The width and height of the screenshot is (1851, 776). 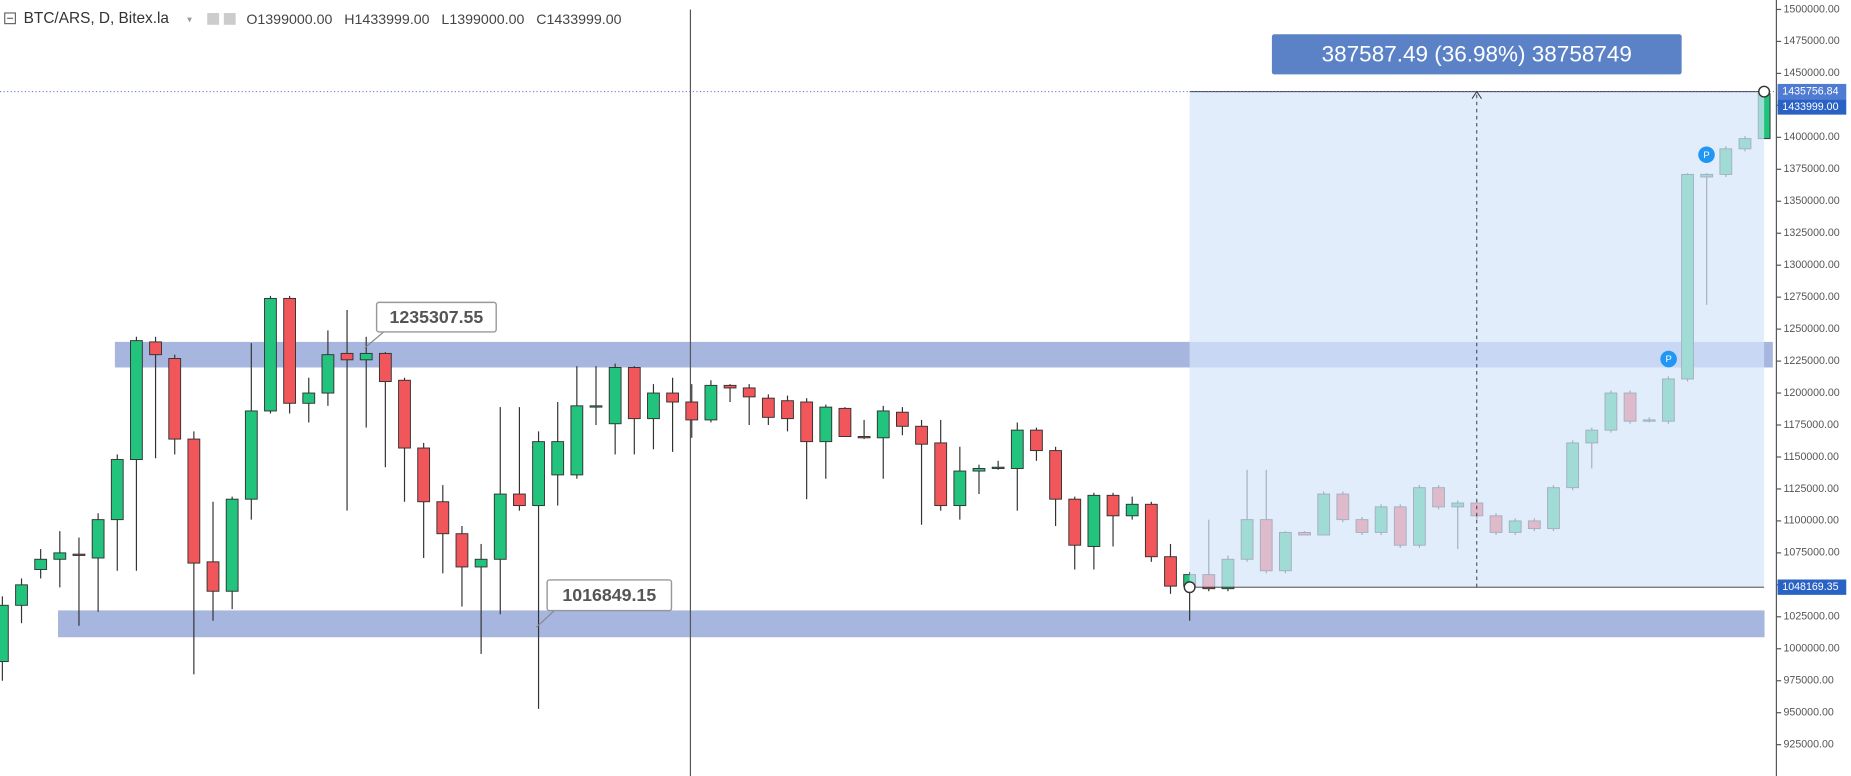 I want to click on y-tick-label: 1025000.00, so click(x=1811, y=617).